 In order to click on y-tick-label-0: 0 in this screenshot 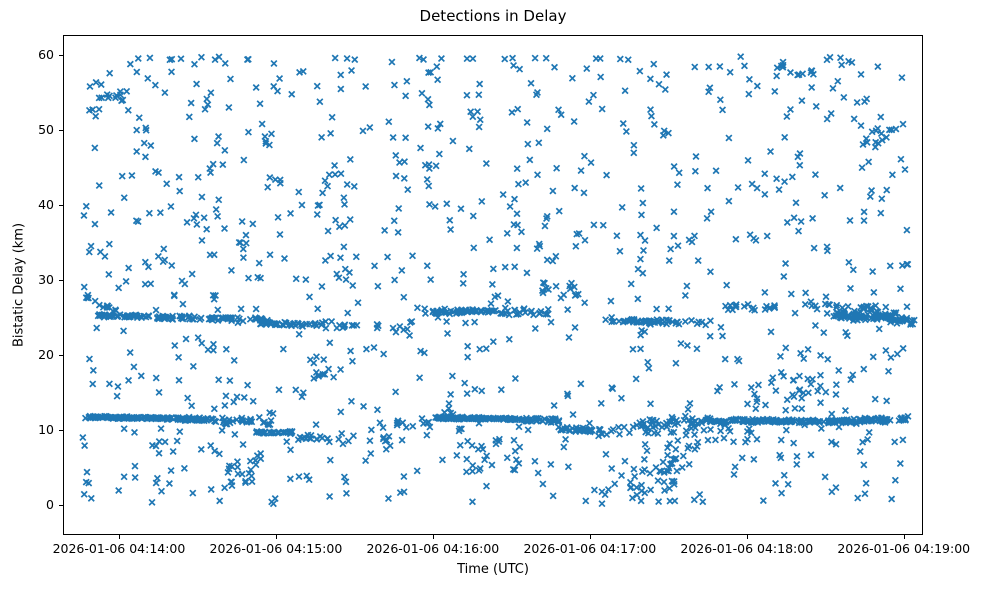, I will do `click(50, 505)`.